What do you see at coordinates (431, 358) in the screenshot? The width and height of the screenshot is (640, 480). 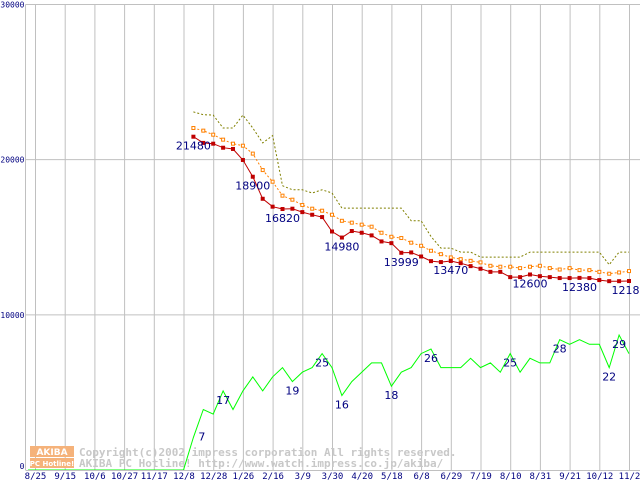 I see `data-label-shop-count: 26` at bounding box center [431, 358].